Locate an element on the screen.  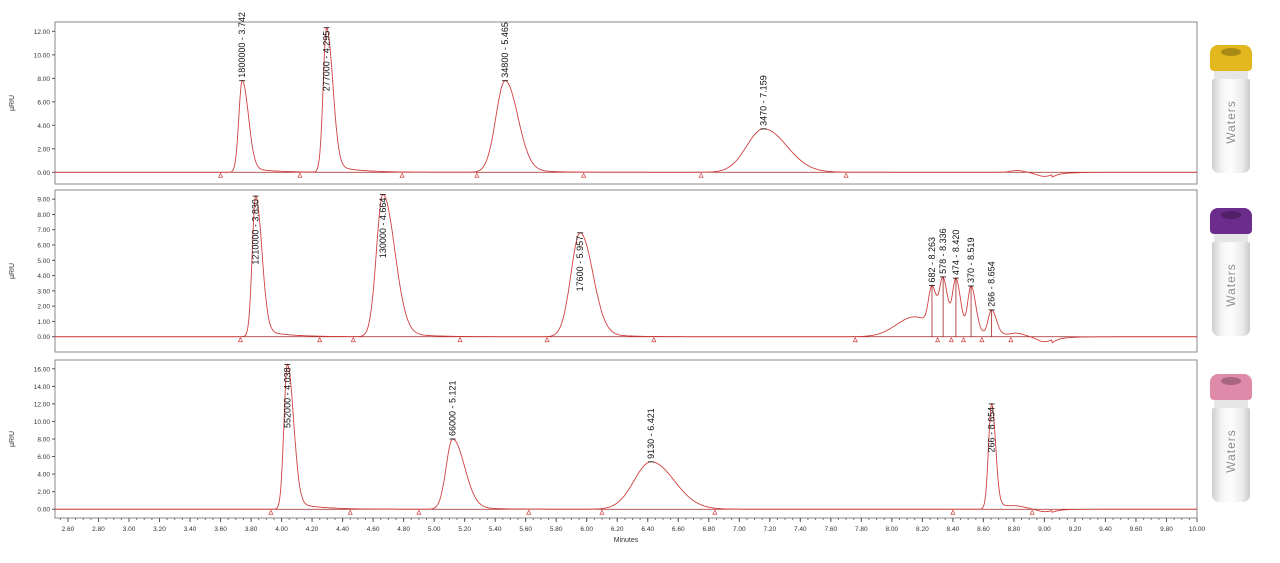
y-tick-label: 12.00 is located at coordinates (42, 32).